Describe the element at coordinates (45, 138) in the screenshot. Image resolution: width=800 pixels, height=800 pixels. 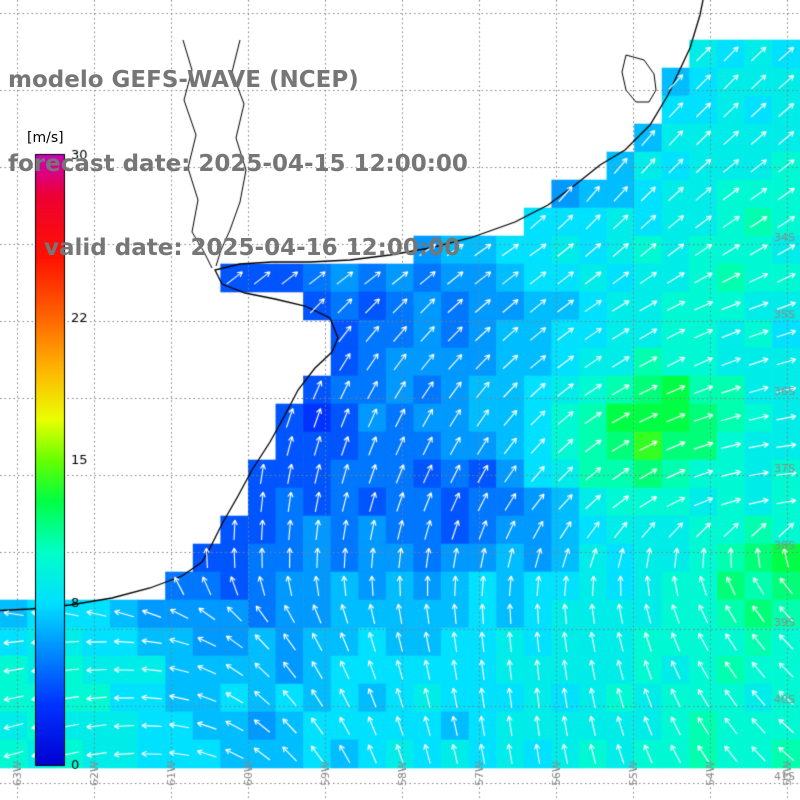
I see `colorbar-unit-label: [m/s]` at that location.